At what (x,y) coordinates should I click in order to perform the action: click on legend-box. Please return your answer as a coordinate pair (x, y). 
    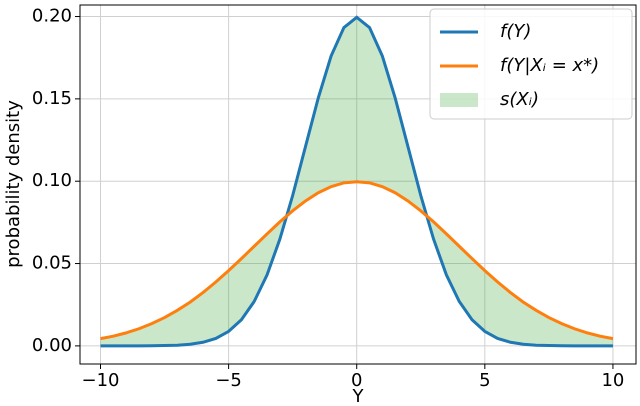
    Looking at the image, I should click on (531, 64).